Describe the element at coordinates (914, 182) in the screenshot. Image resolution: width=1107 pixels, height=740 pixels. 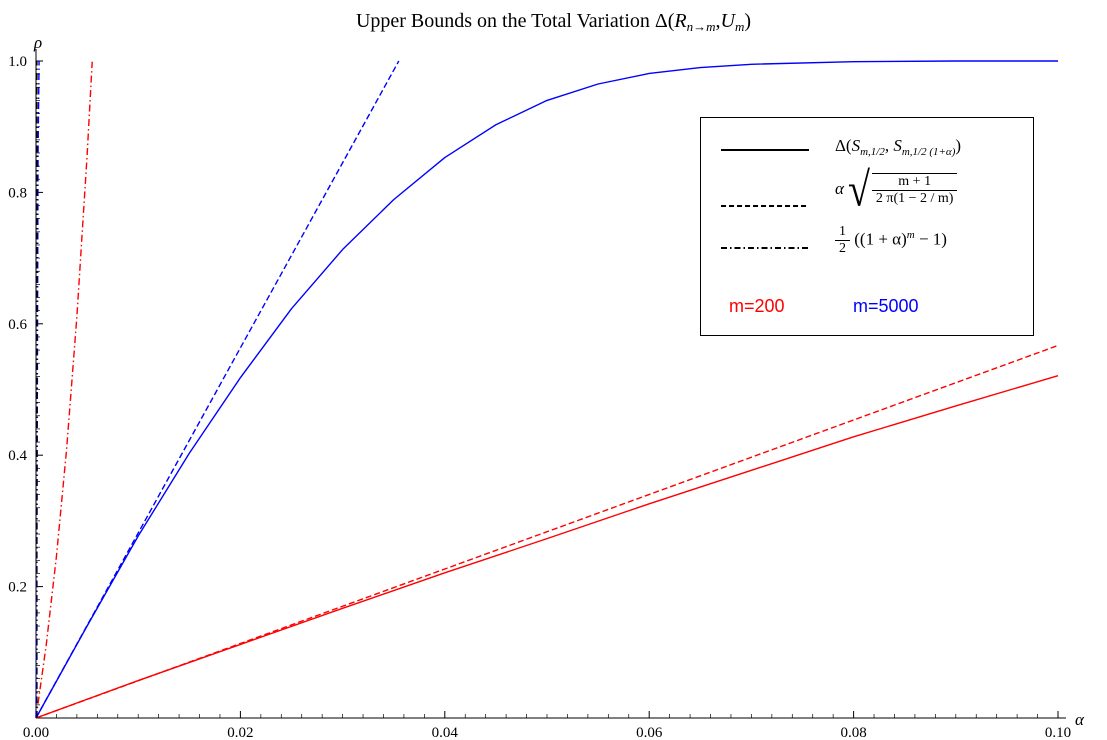
I see `legend-sqrt-numerator: m + 1` at that location.